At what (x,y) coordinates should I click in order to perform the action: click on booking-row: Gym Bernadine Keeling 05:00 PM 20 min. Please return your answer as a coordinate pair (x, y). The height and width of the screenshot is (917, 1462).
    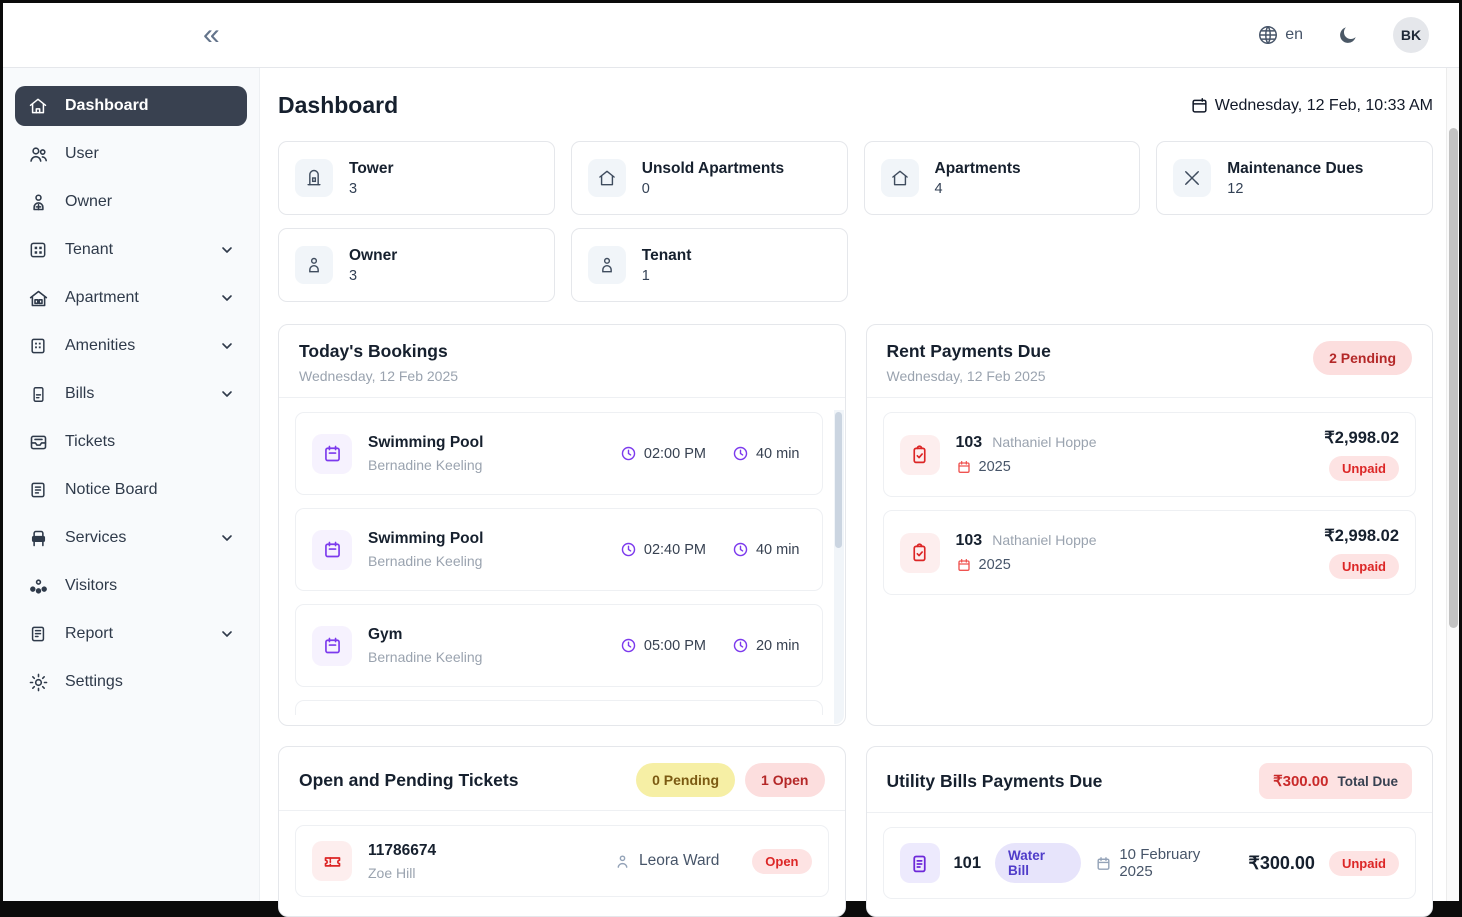
    Looking at the image, I should click on (559, 645).